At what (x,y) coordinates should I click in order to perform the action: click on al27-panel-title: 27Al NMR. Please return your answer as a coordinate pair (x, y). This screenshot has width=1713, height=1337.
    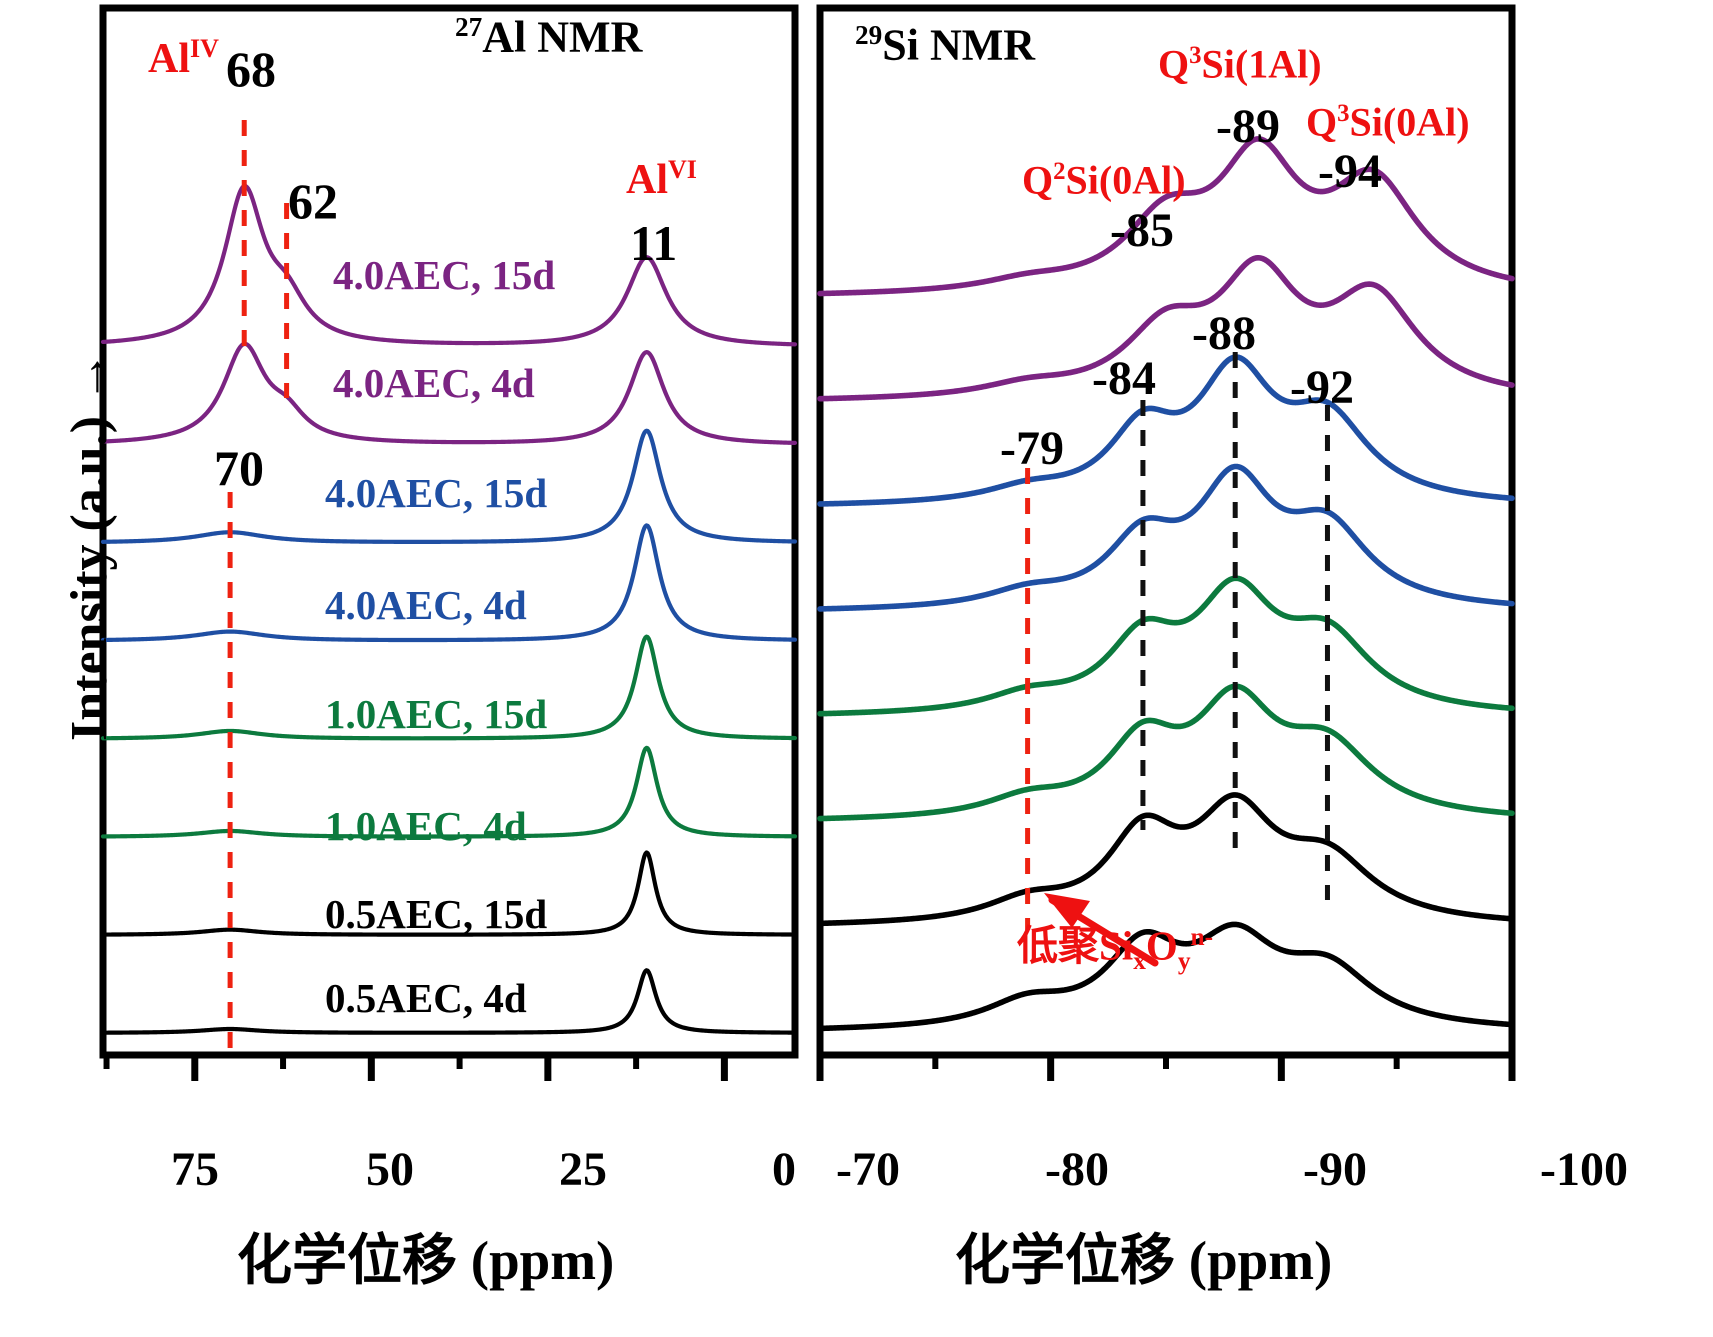
    Looking at the image, I should click on (549, 37).